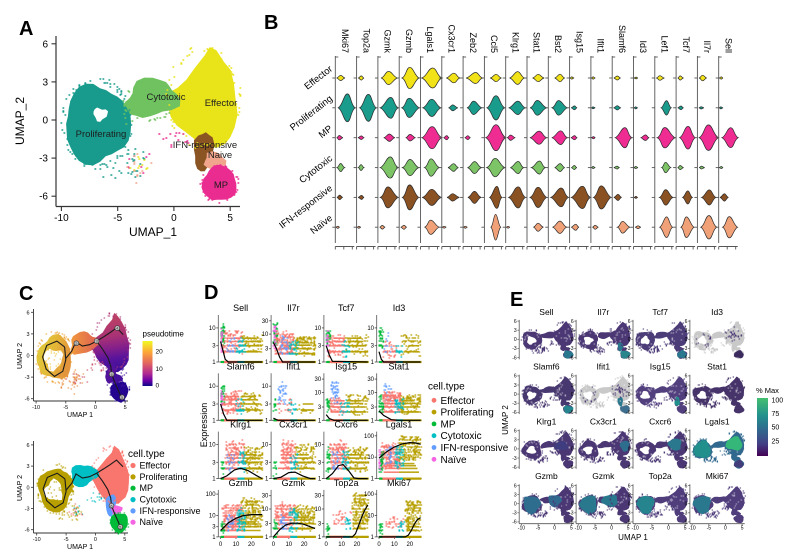  Describe the element at coordinates (153, 232) in the screenshot. I see `svg-text: UMAP_1` at that location.